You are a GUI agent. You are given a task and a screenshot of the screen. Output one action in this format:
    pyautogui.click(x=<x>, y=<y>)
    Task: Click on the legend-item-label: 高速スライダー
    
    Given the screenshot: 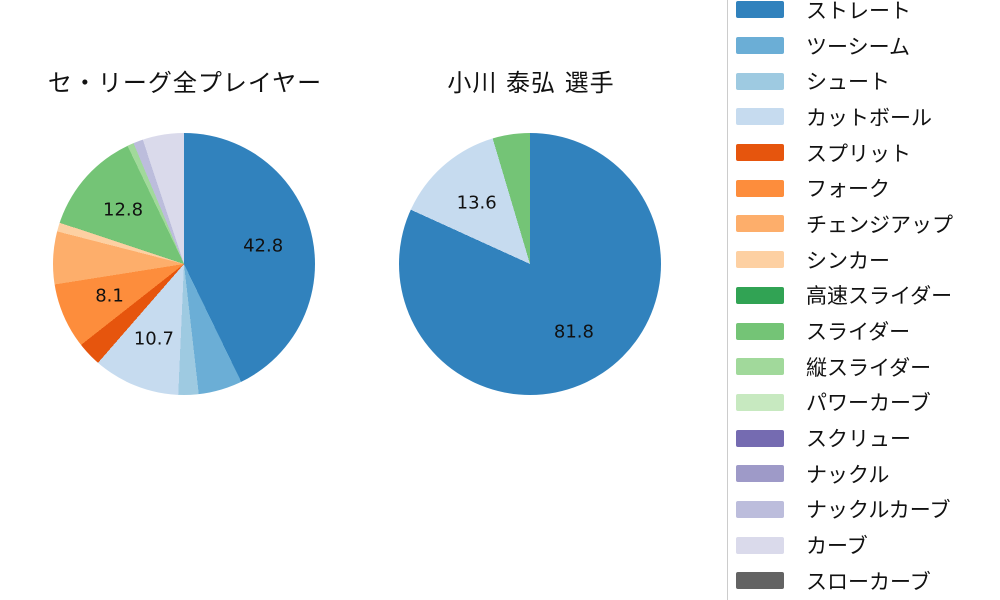 What is the action you would take?
    pyautogui.click(x=879, y=296)
    